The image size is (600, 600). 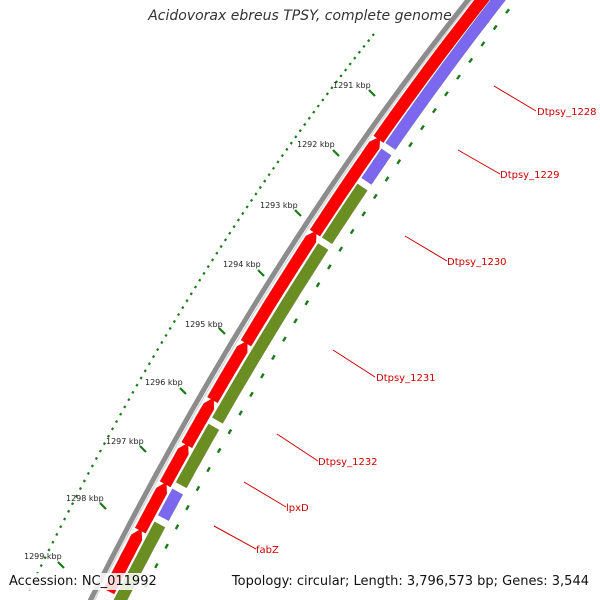 What do you see at coordinates (530, 175) in the screenshot?
I see `gene-label-dtpsy-1229: Dtpsy_1229` at bounding box center [530, 175].